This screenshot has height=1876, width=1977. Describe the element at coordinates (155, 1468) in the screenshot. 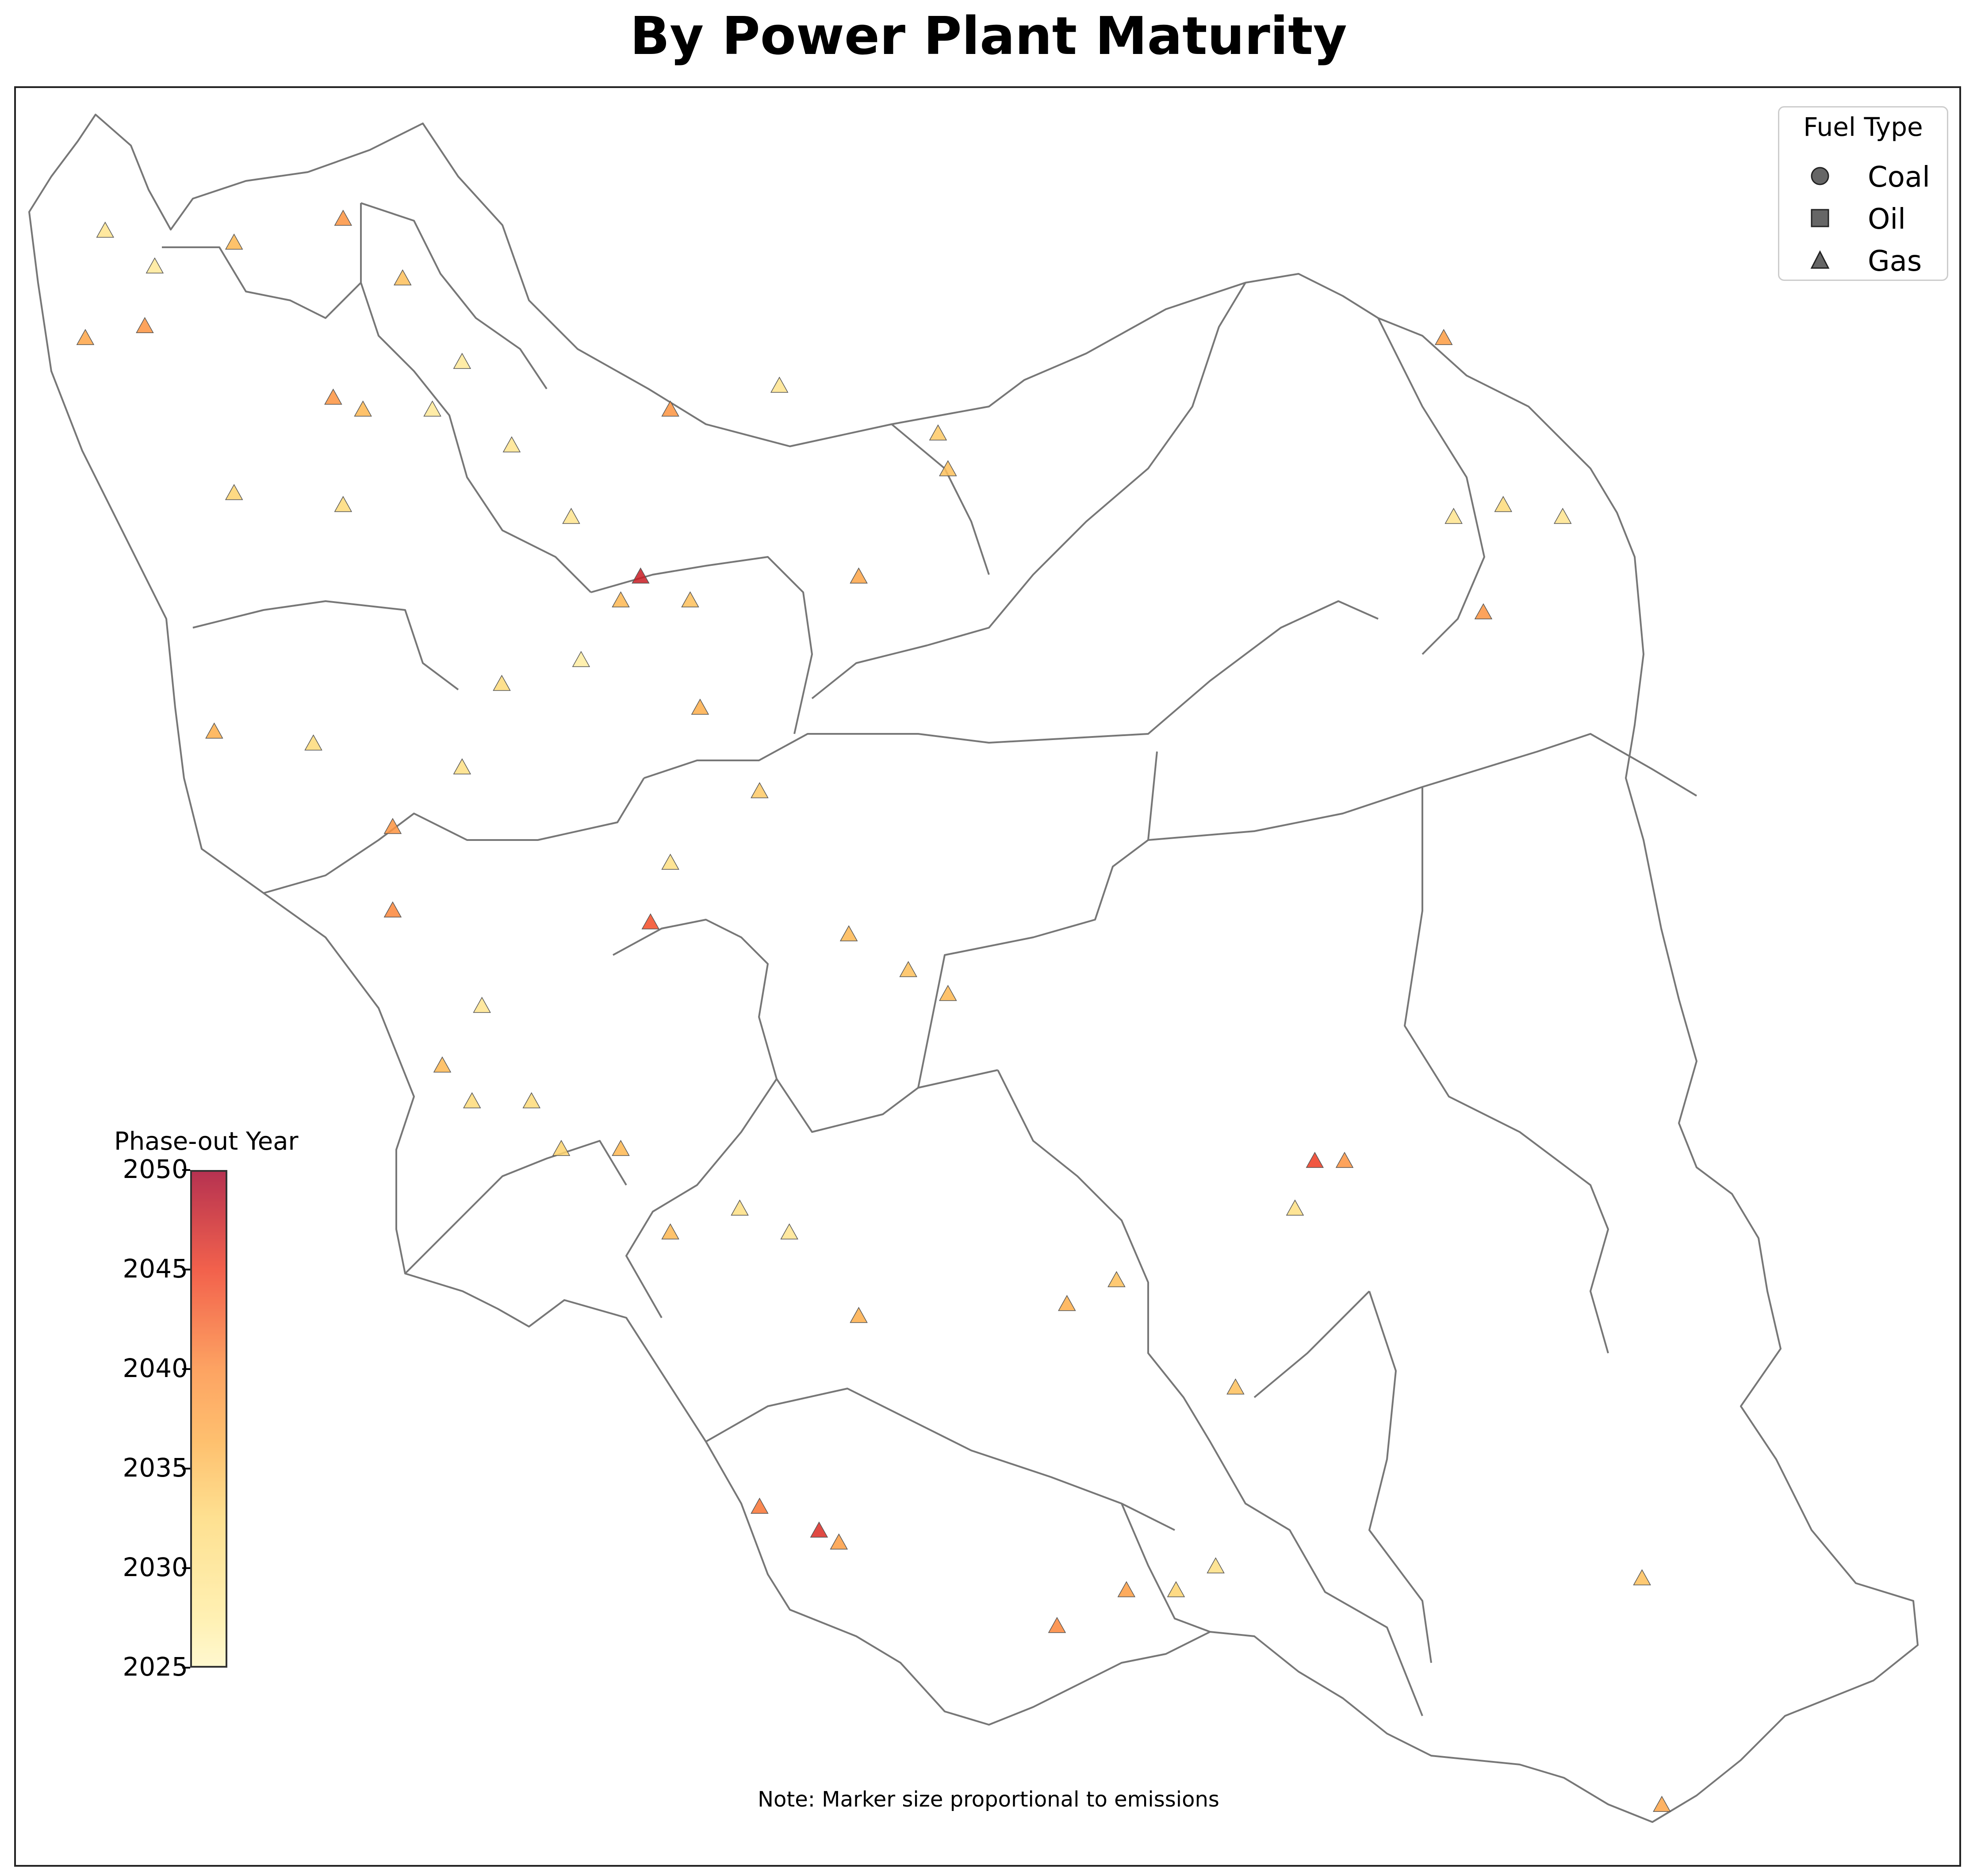

I see `colorbar-tick-label: 2035` at that location.